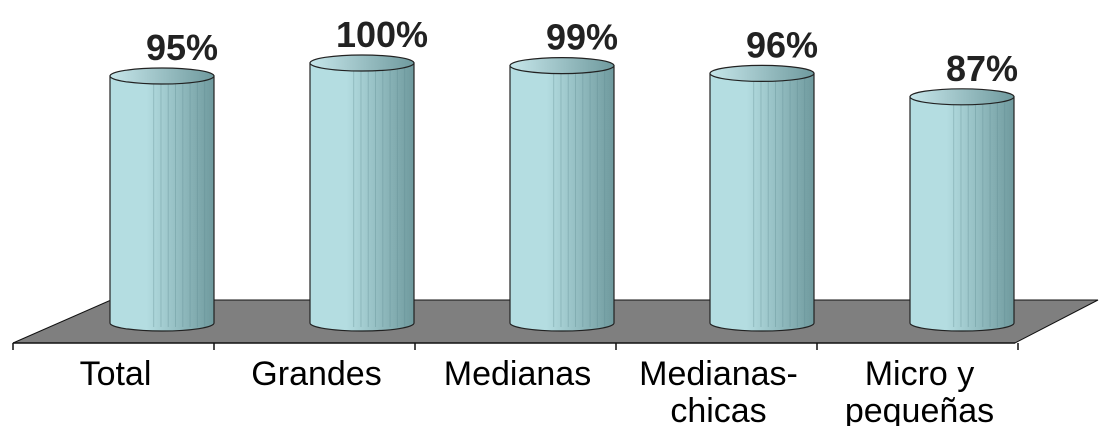 The height and width of the screenshot is (426, 1102). I want to click on value-label: 99%, so click(582, 37).